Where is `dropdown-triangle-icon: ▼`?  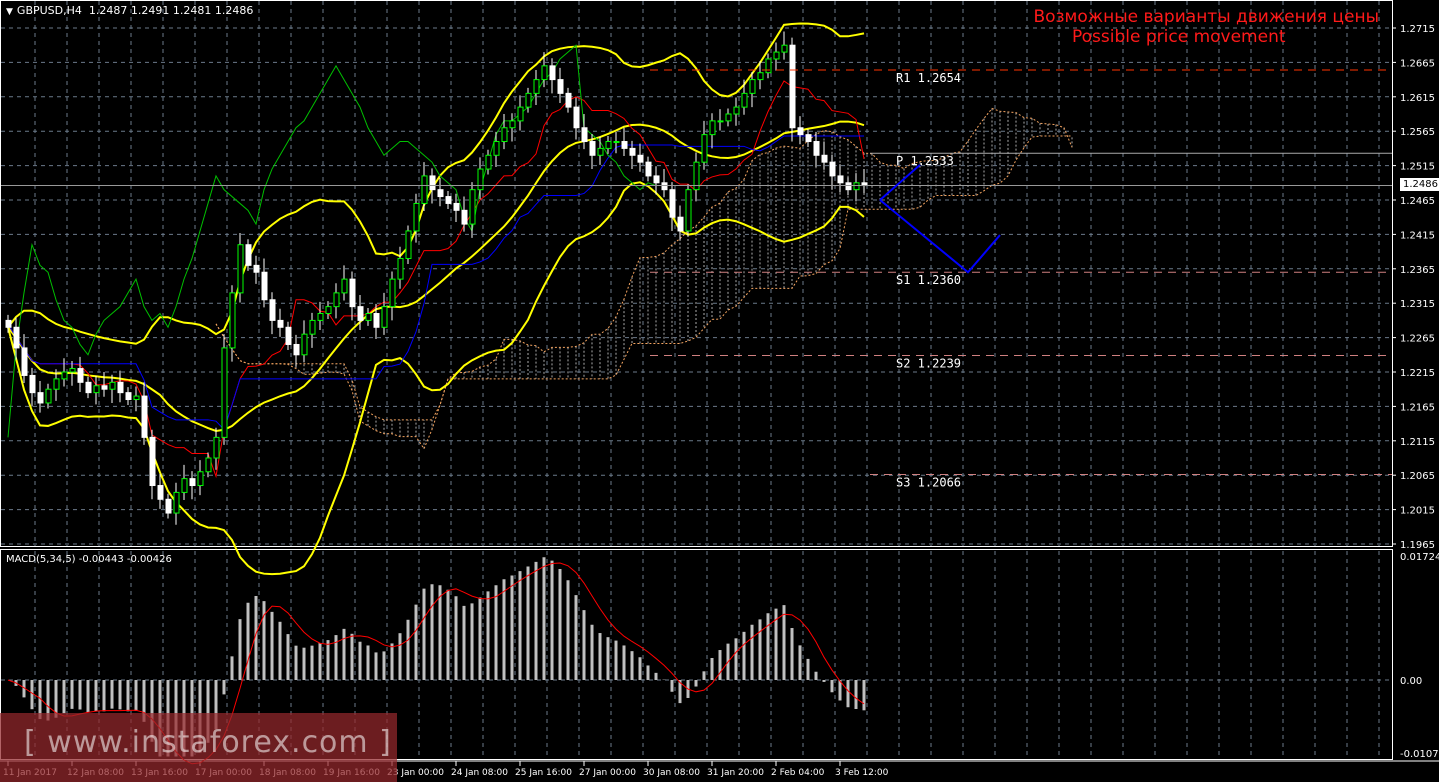
dropdown-triangle-icon: ▼ is located at coordinates (9, 12).